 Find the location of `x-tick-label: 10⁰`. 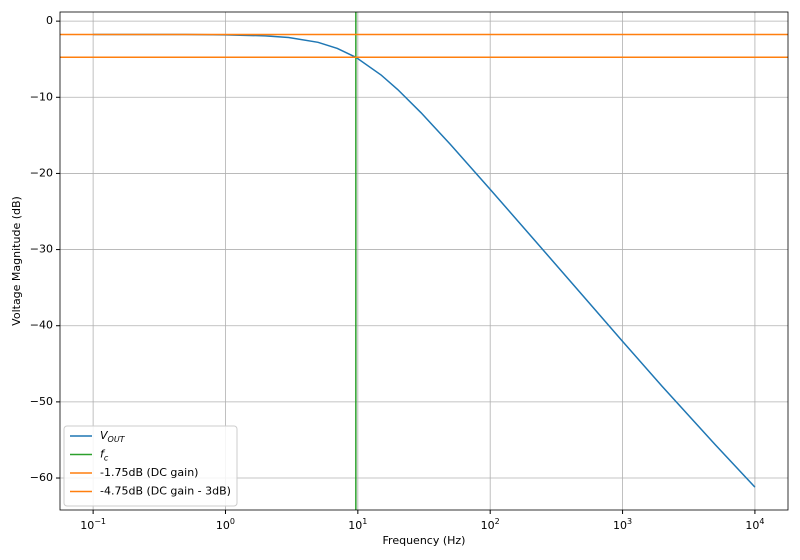

x-tick-label: 10⁰ is located at coordinates (225, 525).